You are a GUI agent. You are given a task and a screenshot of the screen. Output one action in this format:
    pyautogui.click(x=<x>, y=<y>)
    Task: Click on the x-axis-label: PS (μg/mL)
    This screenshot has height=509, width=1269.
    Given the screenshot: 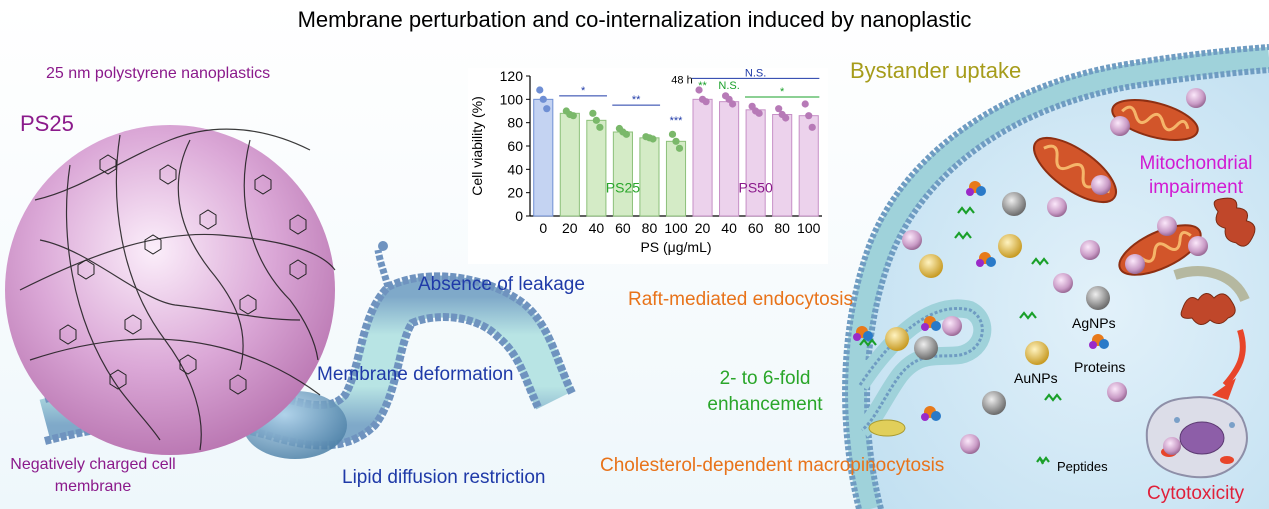 What is the action you would take?
    pyautogui.click(x=675, y=247)
    